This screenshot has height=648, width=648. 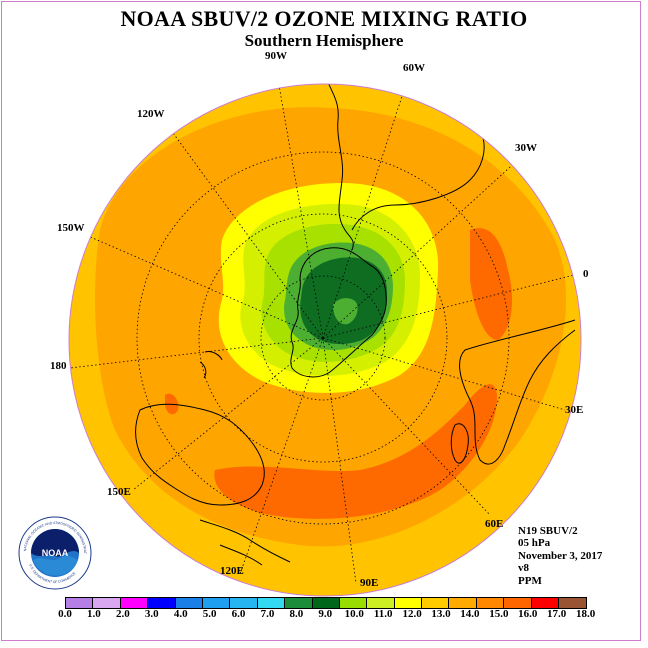 I want to click on africa-coast, so click(x=517, y=392).